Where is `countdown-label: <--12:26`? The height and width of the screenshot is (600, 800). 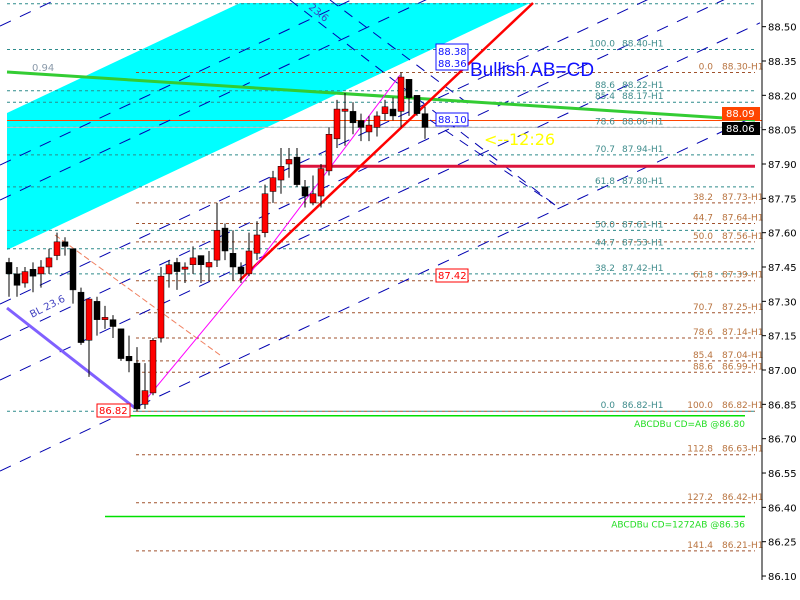 countdown-label: <--12:26 is located at coordinates (519, 139).